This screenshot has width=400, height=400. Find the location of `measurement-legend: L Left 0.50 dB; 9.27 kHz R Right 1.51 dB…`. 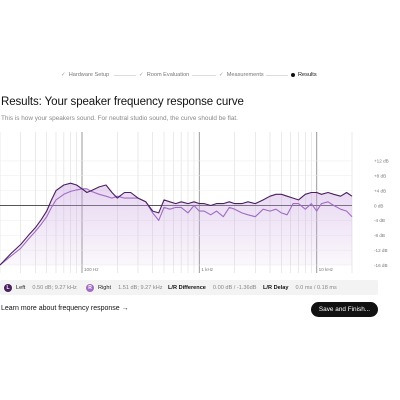

measurement-legend: L Left 0.50 dB; 9.27 kHz R Right 1.51 dB… is located at coordinates (189, 287).